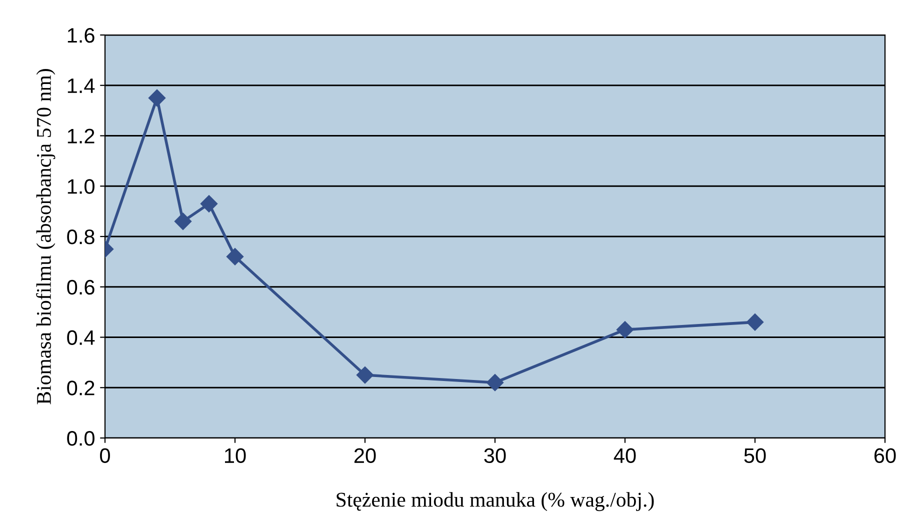  I want to click on x-tick-label: 0, so click(105, 456).